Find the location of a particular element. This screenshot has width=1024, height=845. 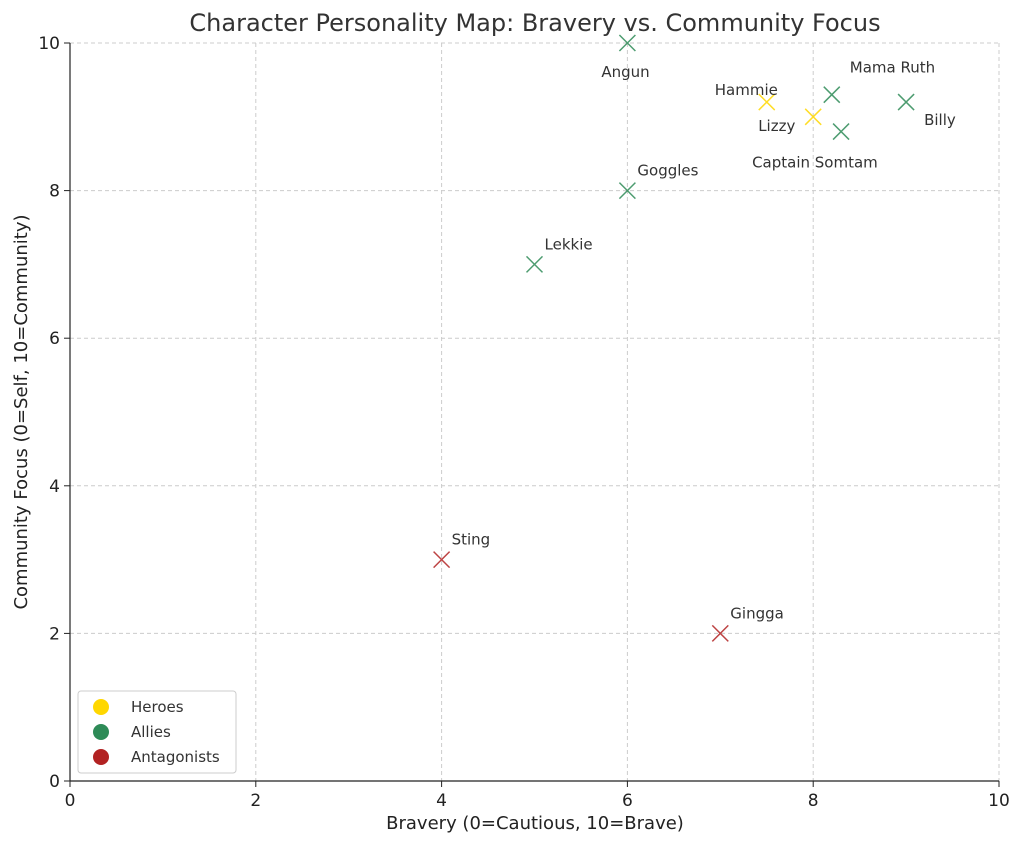

point-label: Captain Somtam is located at coordinates (815, 163).